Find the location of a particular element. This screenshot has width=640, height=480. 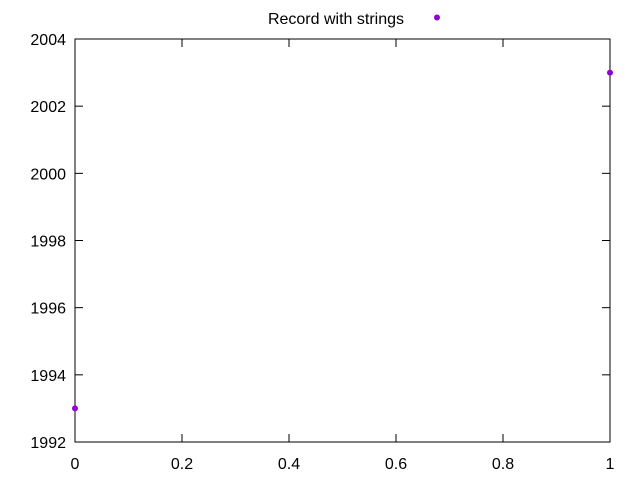

x-axis-tick-labels: 0 0.2 0.4 0.6 0.8 1 is located at coordinates (343, 464).